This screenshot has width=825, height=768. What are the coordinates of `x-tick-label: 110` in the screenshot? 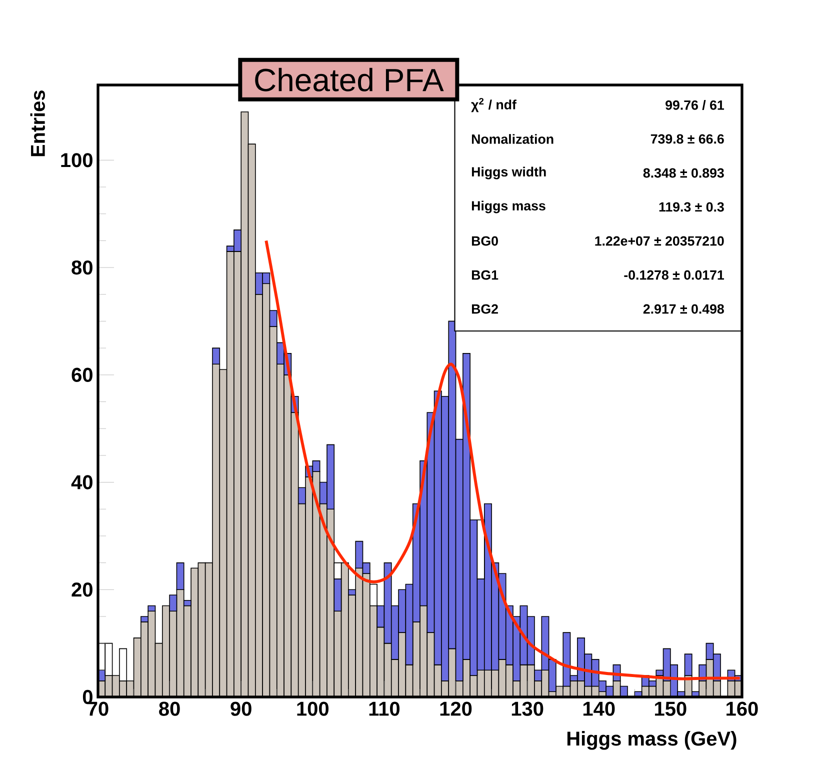 It's located at (384, 709).